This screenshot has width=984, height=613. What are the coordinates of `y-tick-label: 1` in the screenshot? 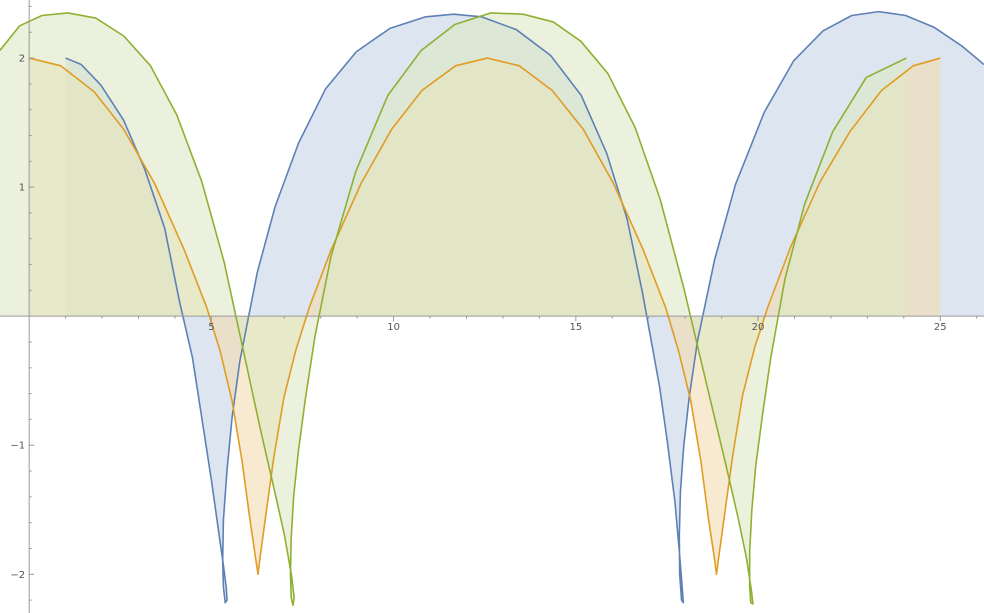 It's located at (22, 188).